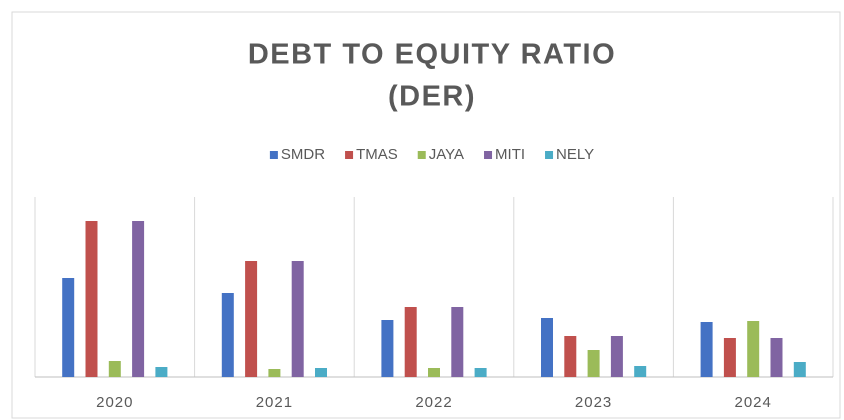 This screenshot has height=420, width=844. Describe the element at coordinates (446, 154) in the screenshot. I see `legend-label: JAYA` at that location.